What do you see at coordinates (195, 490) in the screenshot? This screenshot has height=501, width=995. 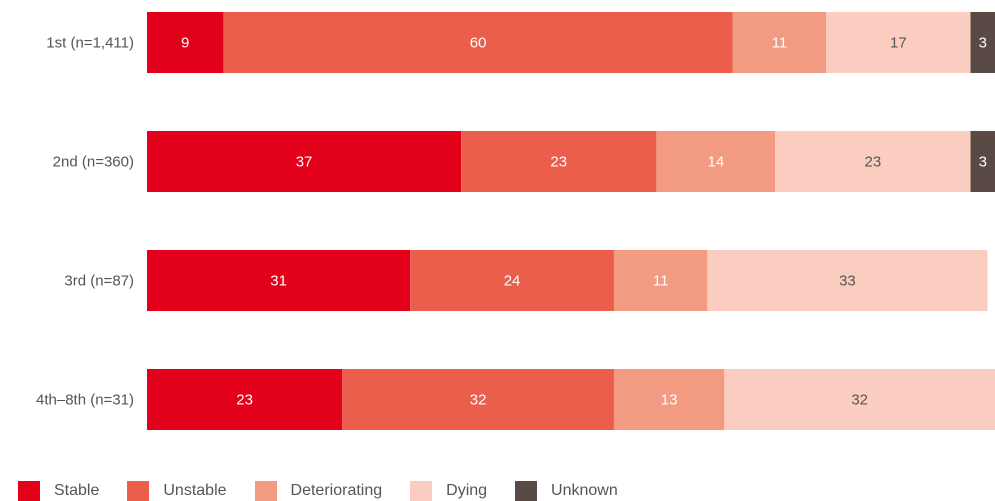 I see `legend-label: Unstable` at bounding box center [195, 490].